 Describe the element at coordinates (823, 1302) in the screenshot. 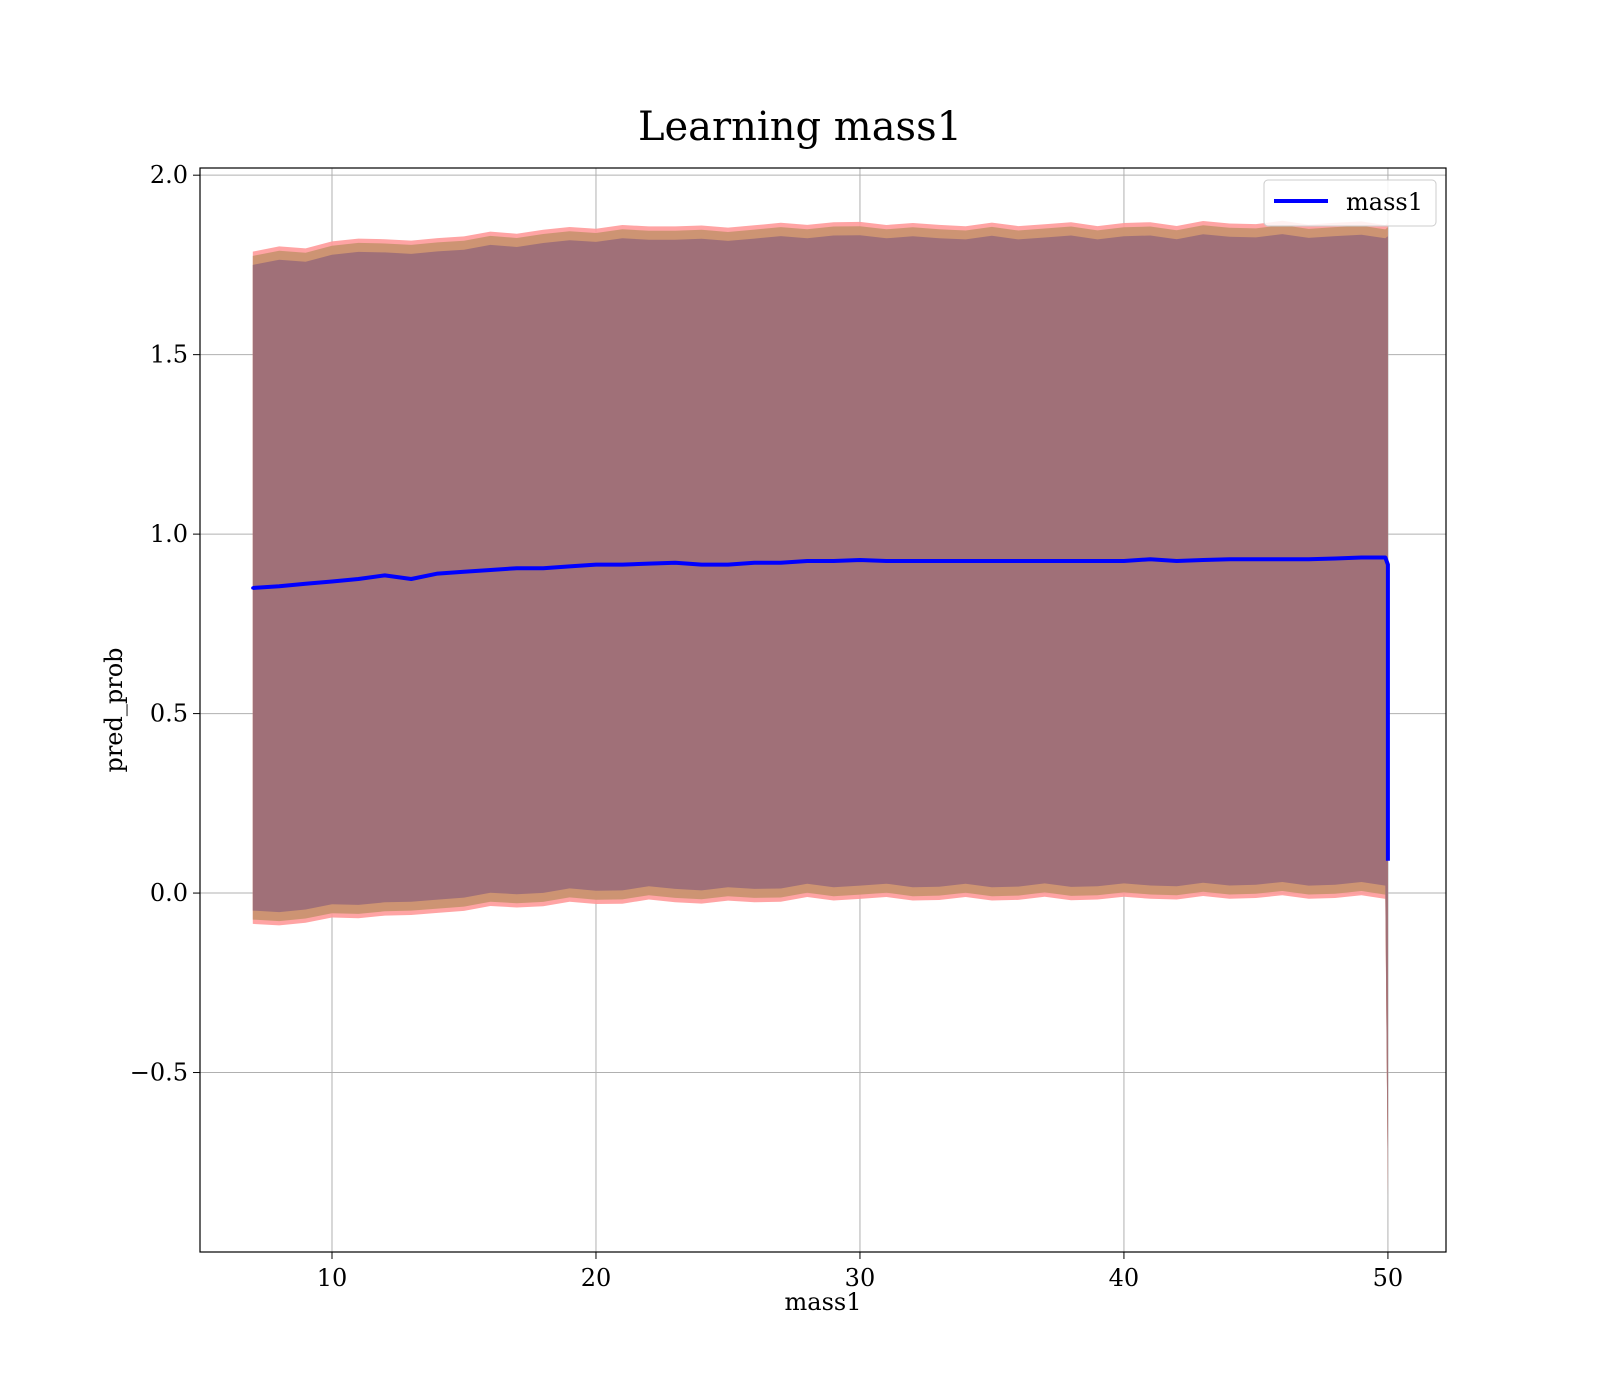

I see `x-axis-label: mass1` at that location.